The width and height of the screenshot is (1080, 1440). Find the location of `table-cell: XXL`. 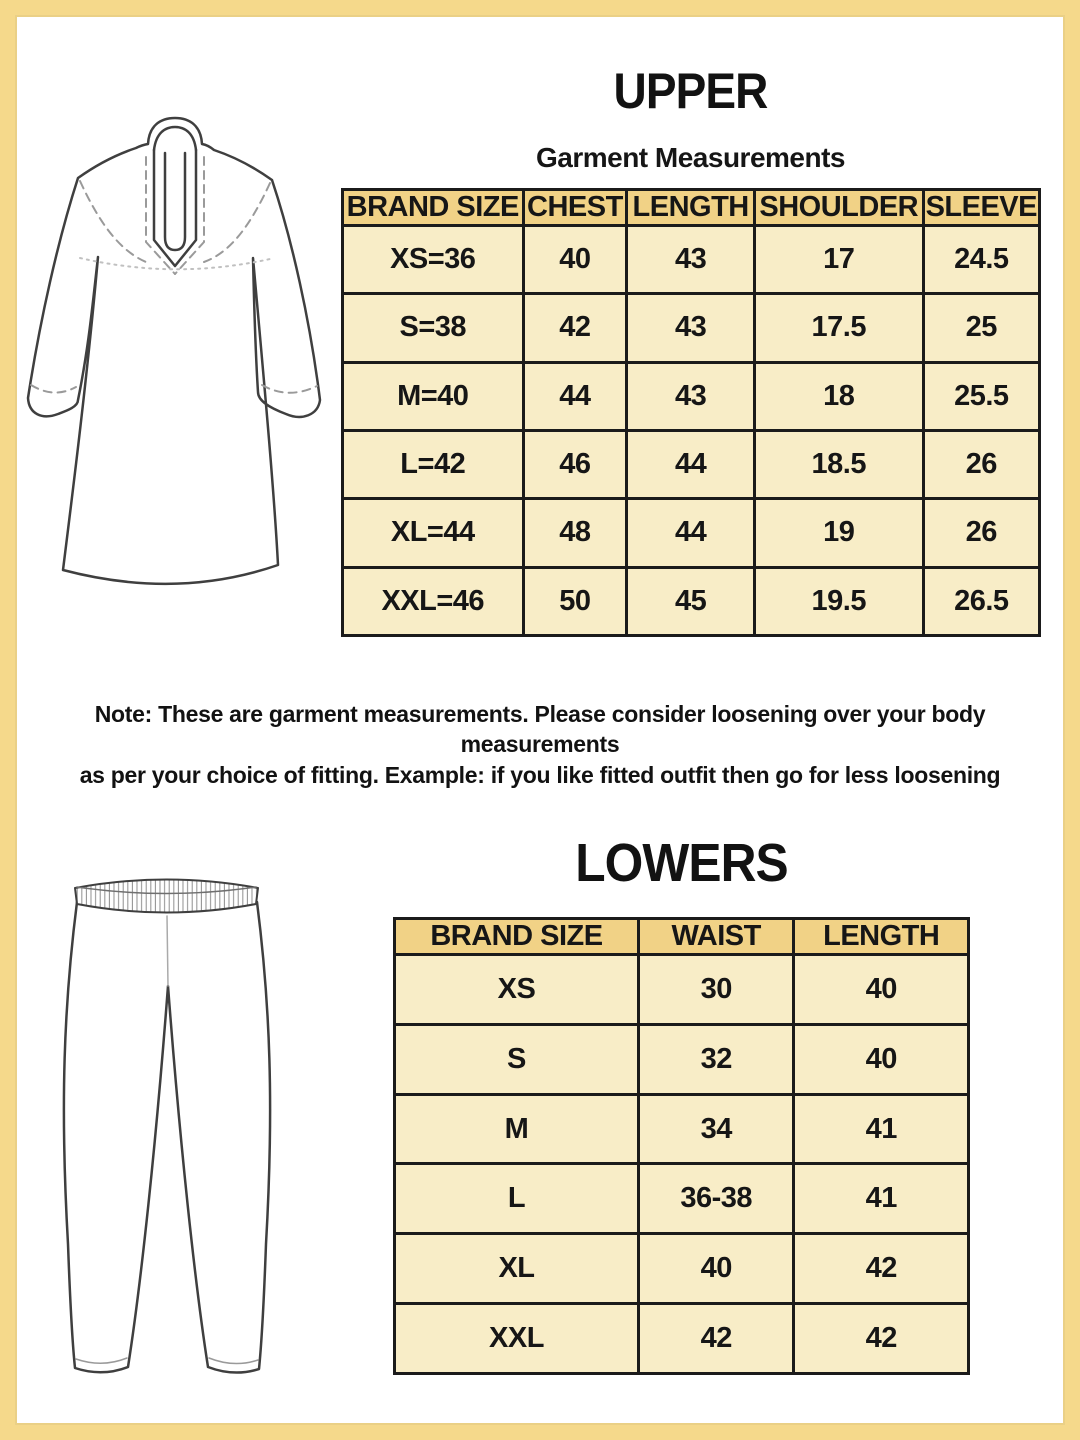

table-cell: XXL is located at coordinates (516, 1338).